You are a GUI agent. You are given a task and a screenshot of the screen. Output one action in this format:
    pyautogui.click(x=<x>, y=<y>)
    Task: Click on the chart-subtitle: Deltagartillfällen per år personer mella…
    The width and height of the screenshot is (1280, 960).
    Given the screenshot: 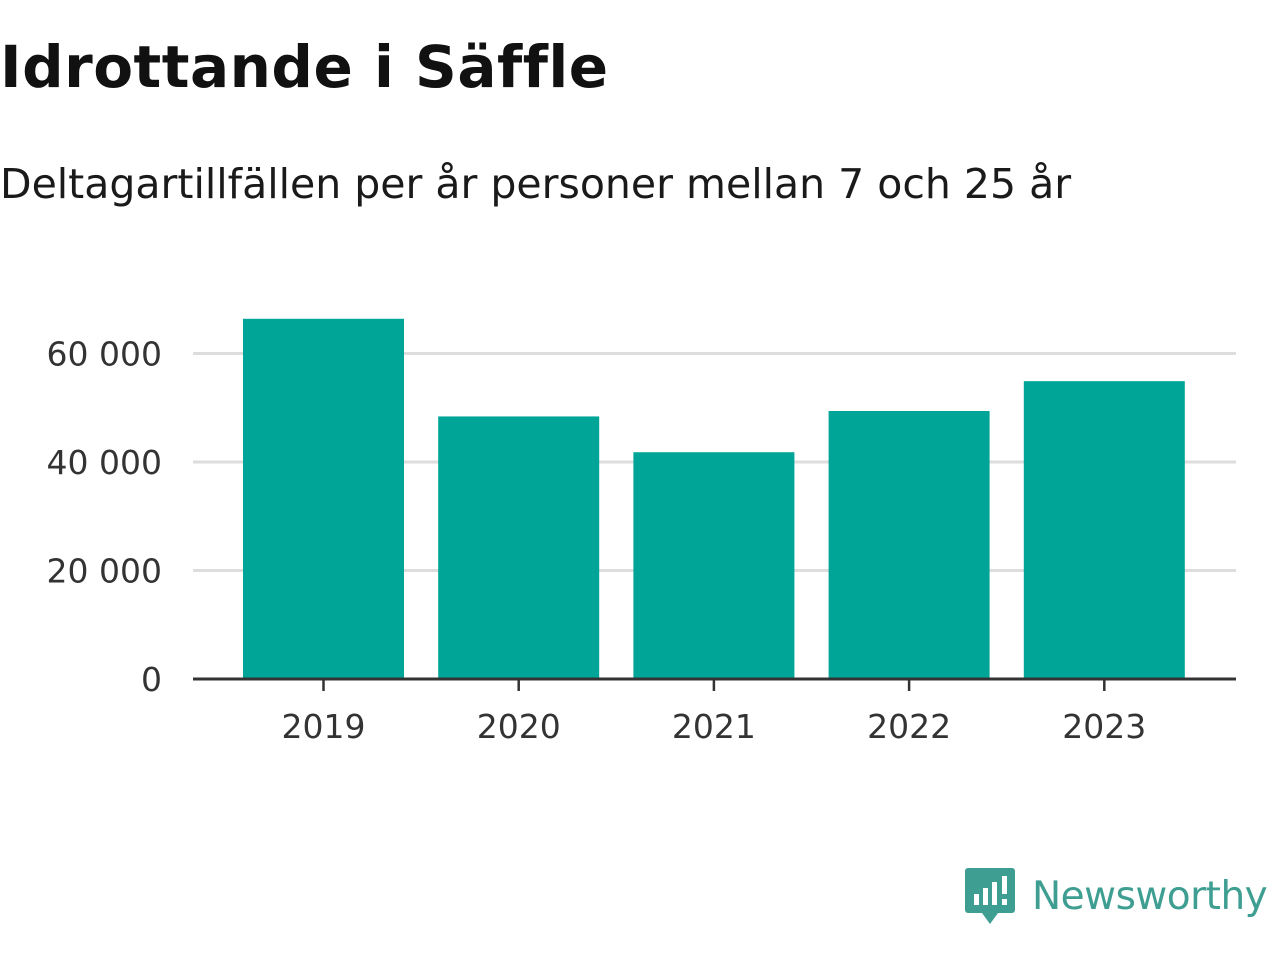 What is the action you would take?
    pyautogui.click(x=536, y=184)
    